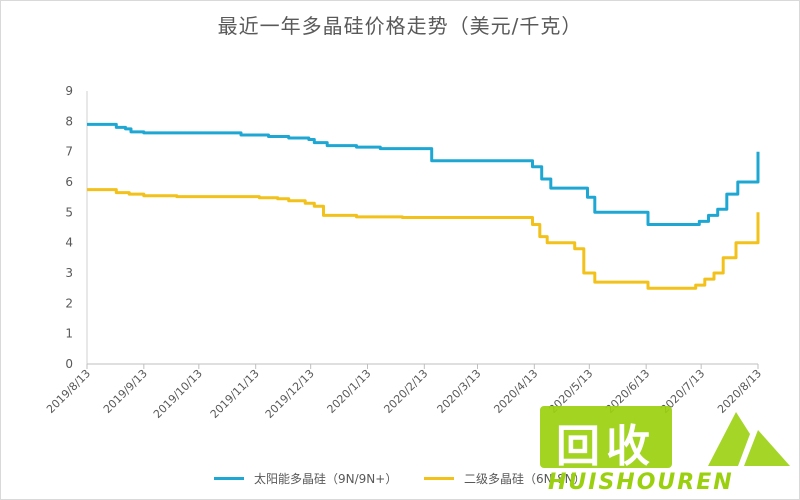  Describe the element at coordinates (235, 394) in the screenshot. I see `x-tick-label: 2019/11/13` at that location.